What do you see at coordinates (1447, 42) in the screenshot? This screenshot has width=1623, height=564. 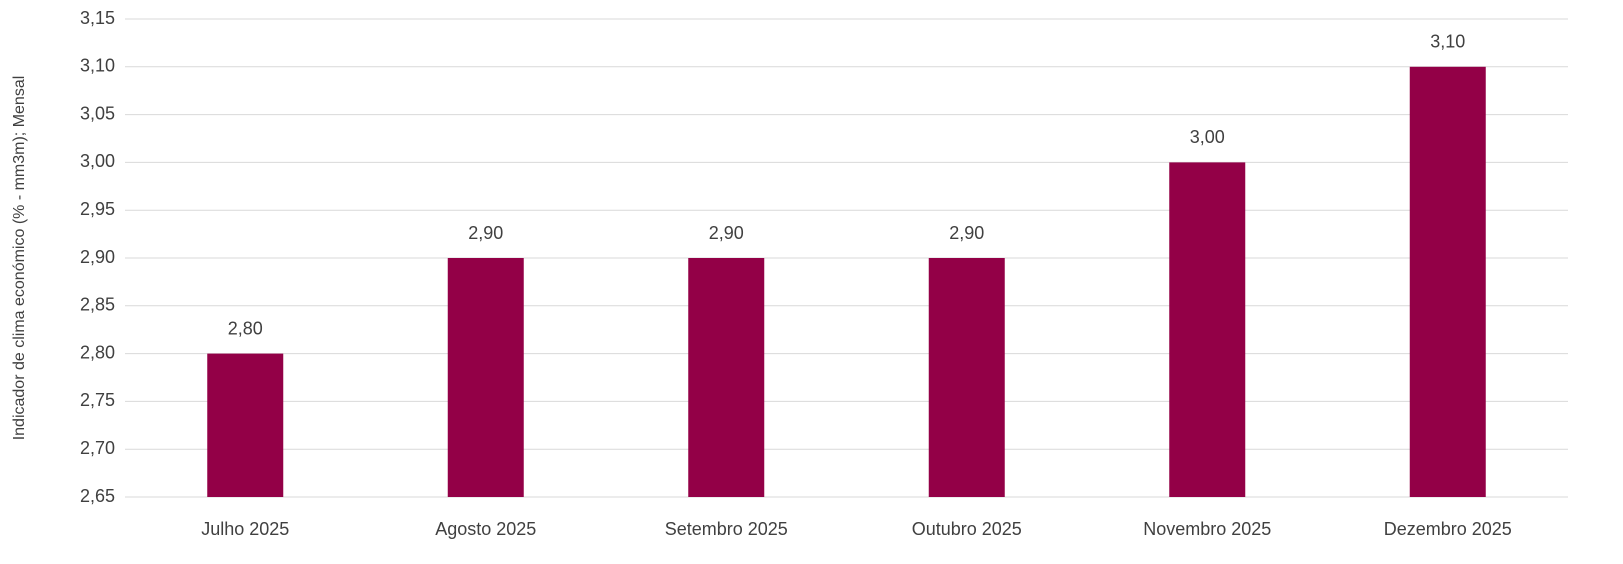 I see `data-label: 3,10` at bounding box center [1447, 42].